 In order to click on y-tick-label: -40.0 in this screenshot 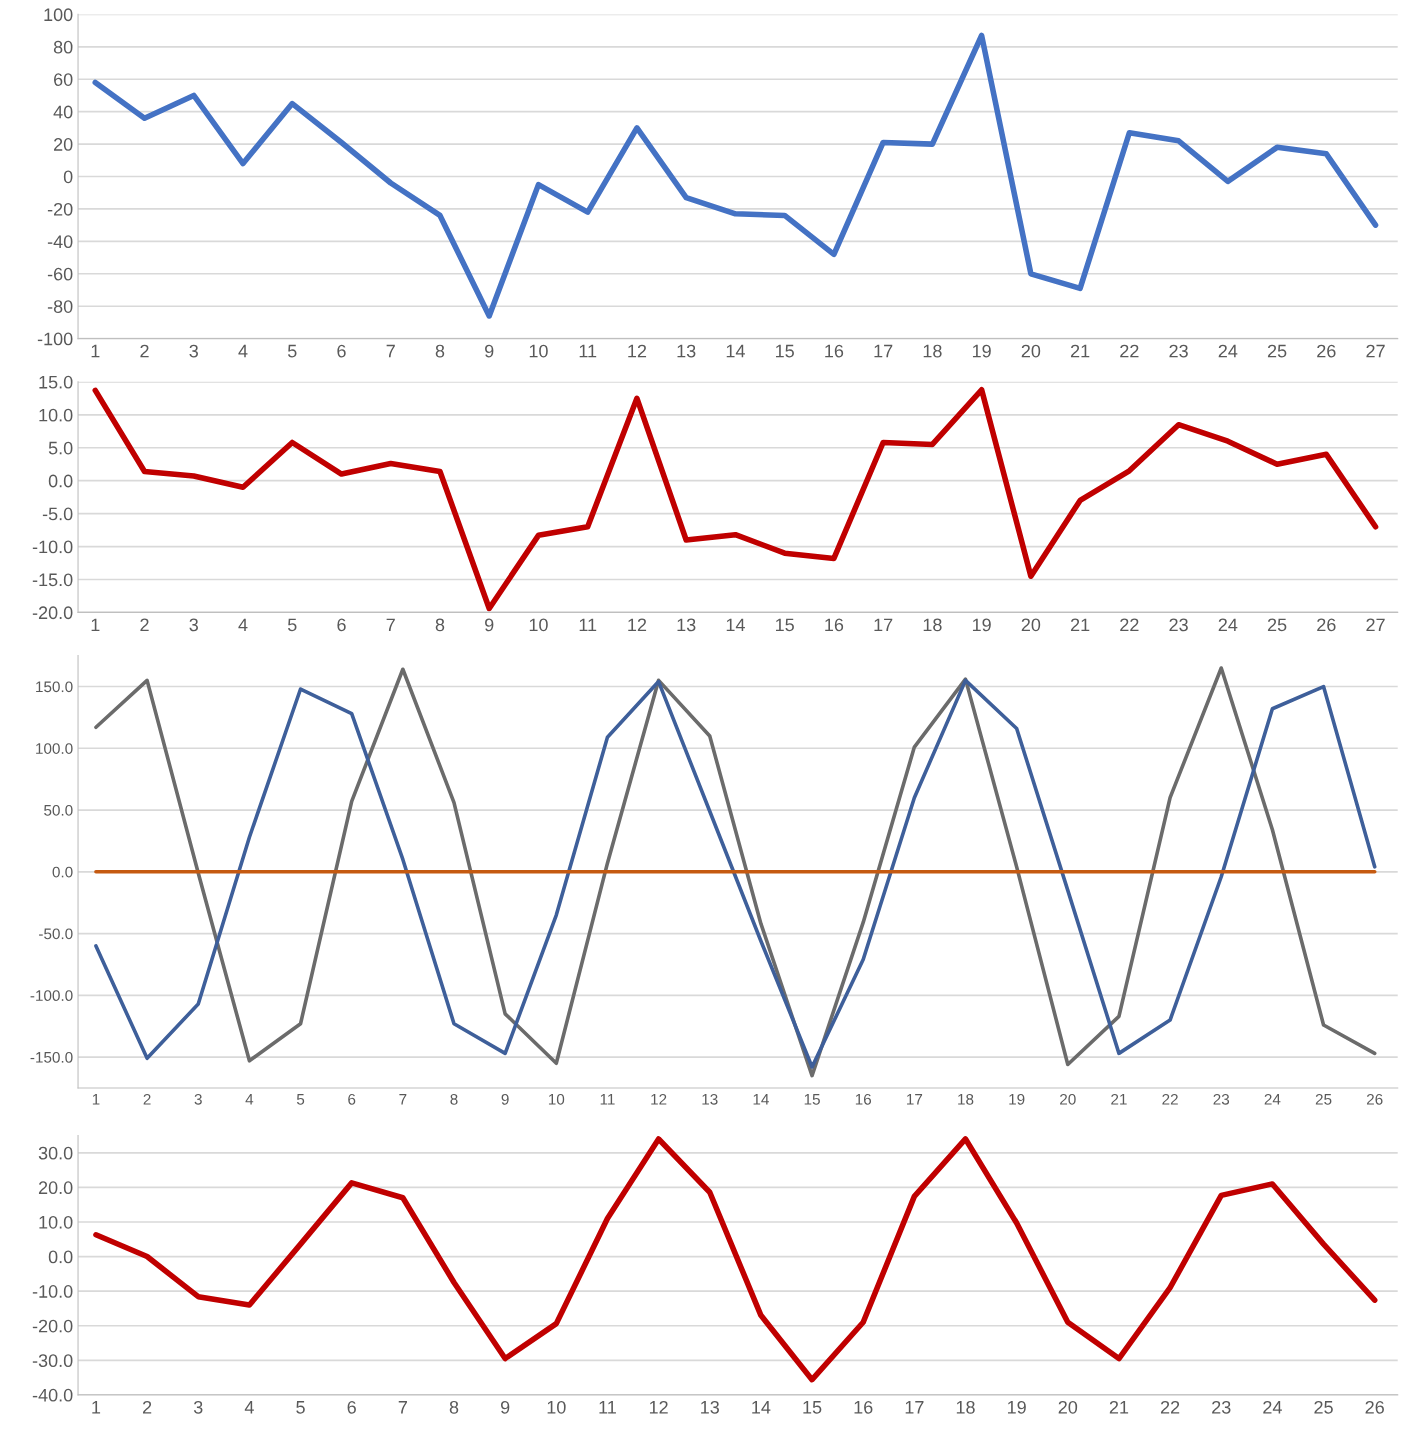, I will do `click(52, 1395)`.